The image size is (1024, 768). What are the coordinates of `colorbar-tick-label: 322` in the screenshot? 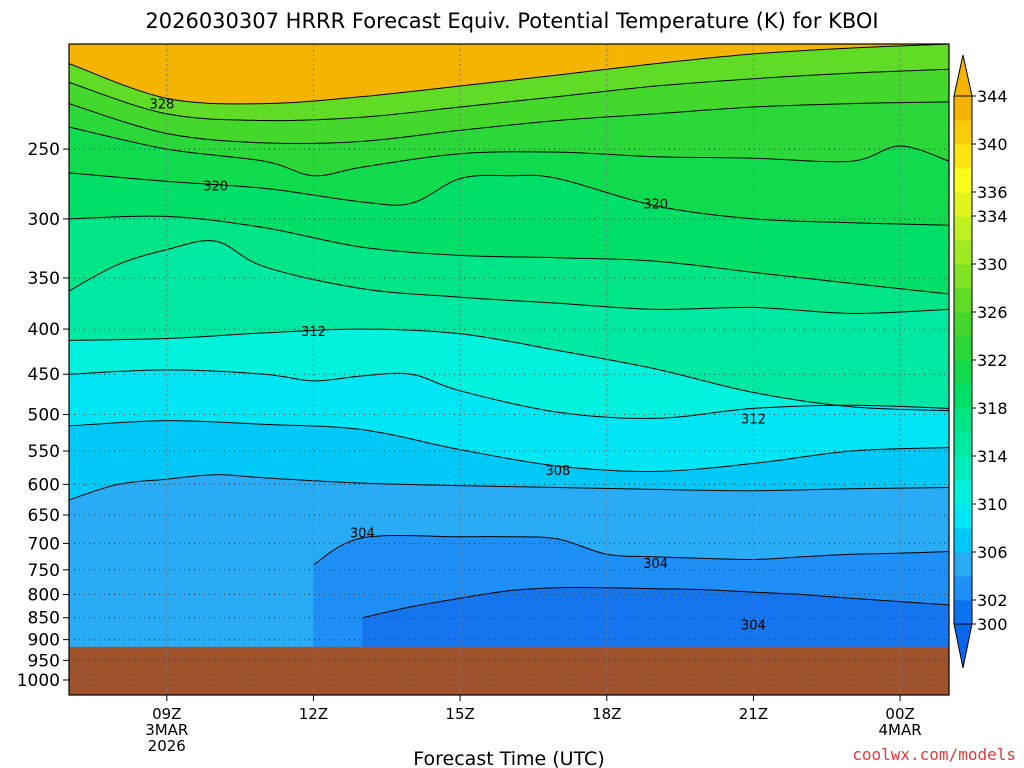 It's located at (992, 360).